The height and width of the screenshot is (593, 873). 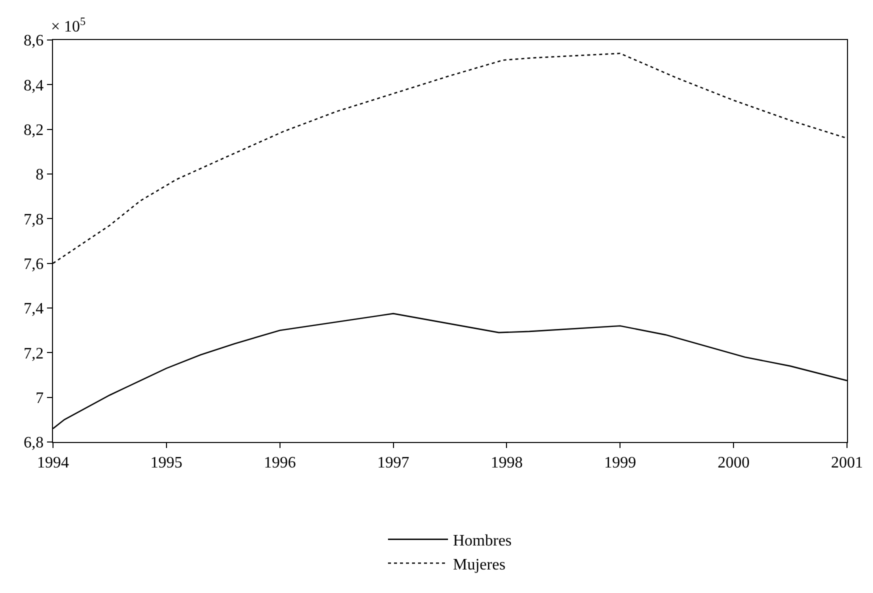 What do you see at coordinates (53, 463) in the screenshot?
I see `x-tick-label: 1994` at bounding box center [53, 463].